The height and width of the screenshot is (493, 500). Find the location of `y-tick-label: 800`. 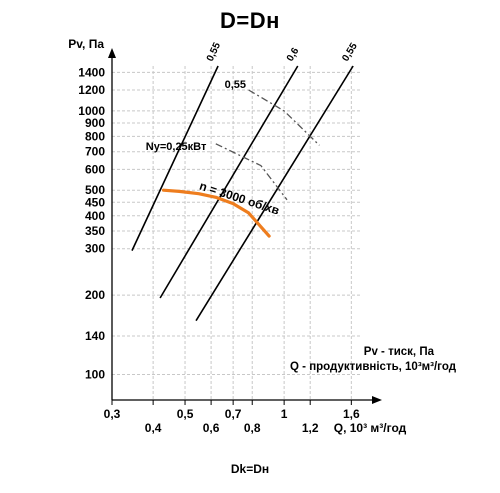

y-tick-label: 800 is located at coordinates (95, 136).